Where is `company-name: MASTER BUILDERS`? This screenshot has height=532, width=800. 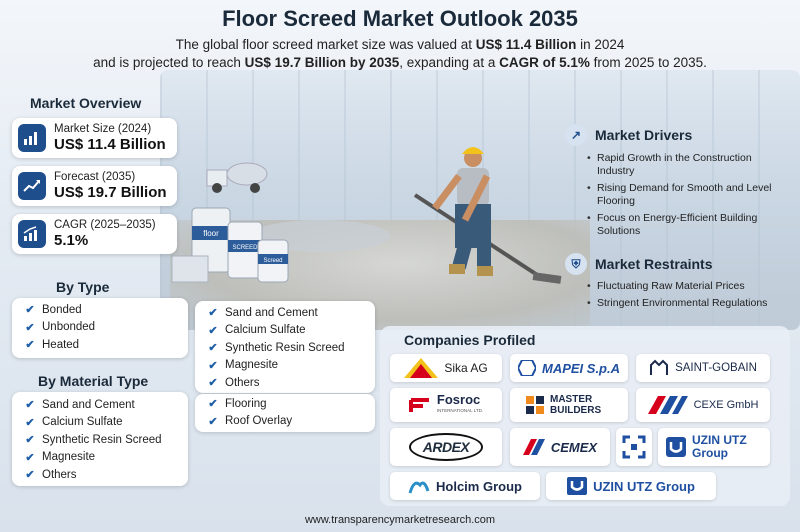
company-name: MASTER BUILDERS is located at coordinates (576, 405).